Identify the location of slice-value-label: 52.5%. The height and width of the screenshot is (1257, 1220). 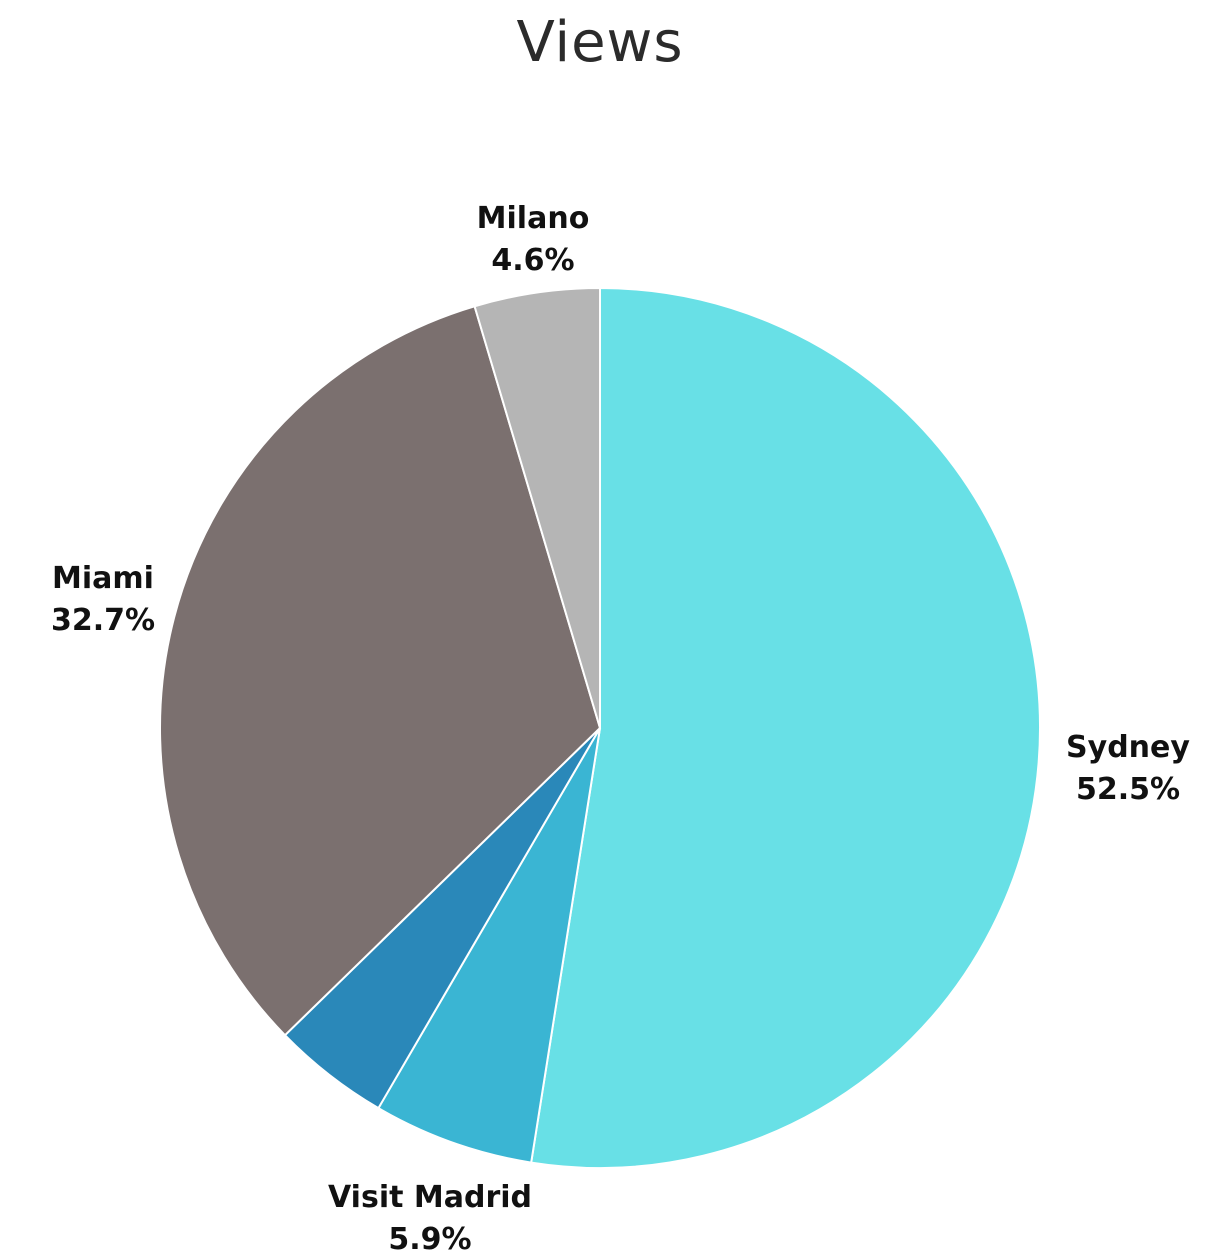
(1128, 789).